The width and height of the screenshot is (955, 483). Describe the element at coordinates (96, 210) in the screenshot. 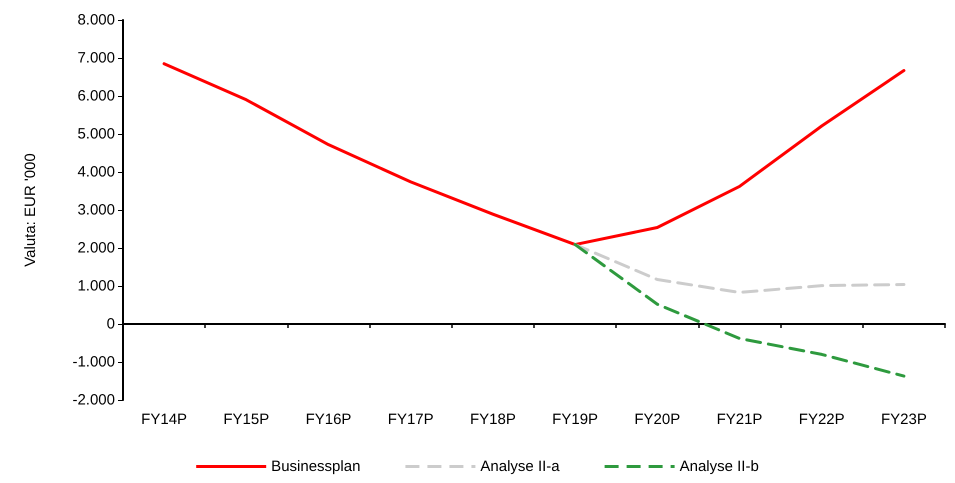

I see `y-tick-label: 3.000` at that location.